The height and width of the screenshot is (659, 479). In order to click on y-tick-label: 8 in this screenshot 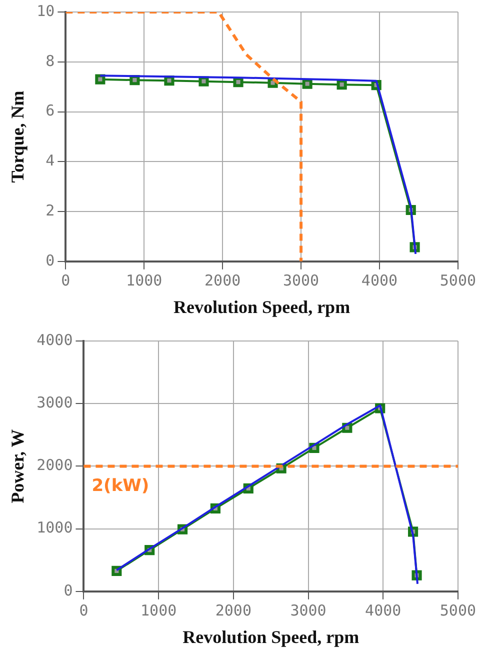, I will do `click(50, 61)`.